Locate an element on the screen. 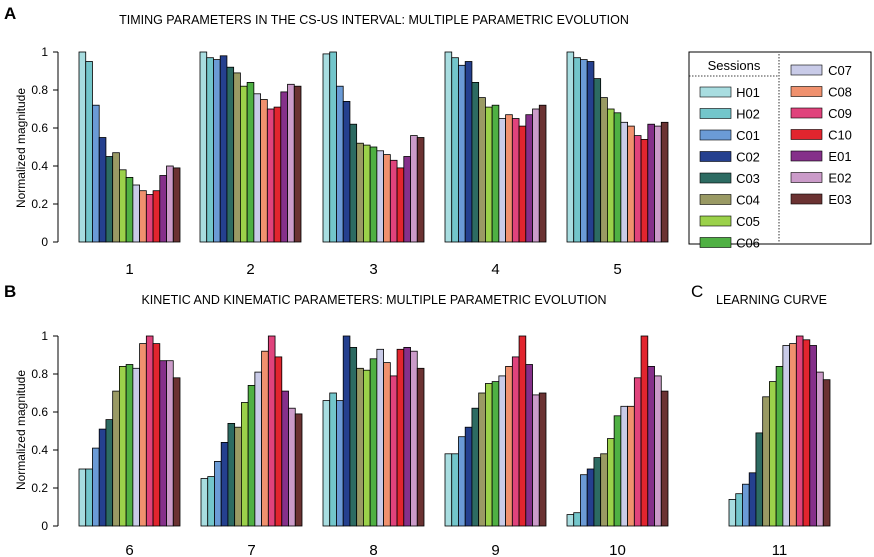 The image size is (874, 557). bar-7-h02 is located at coordinates (211, 501).